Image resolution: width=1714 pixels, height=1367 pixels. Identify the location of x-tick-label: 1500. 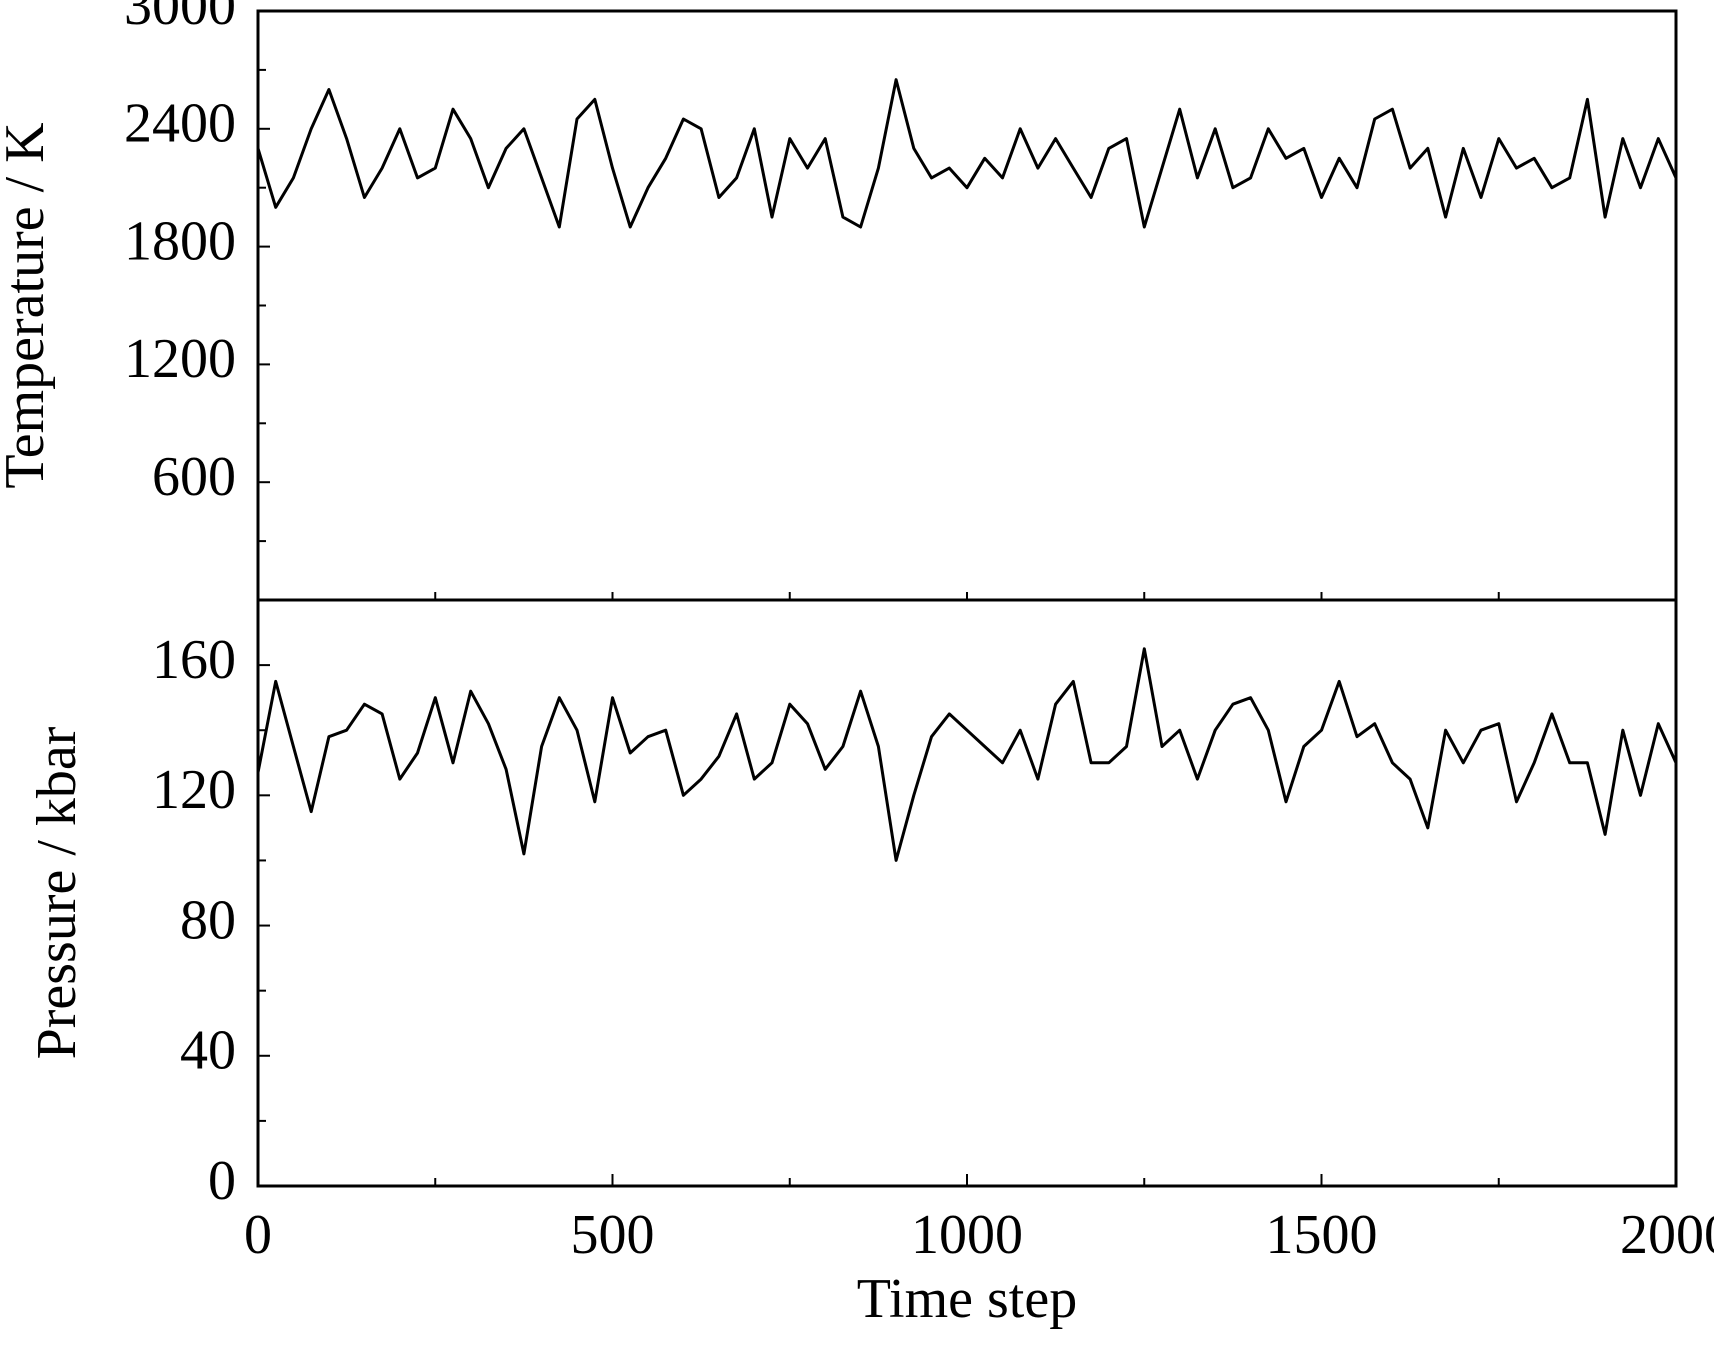
(1322, 1235).